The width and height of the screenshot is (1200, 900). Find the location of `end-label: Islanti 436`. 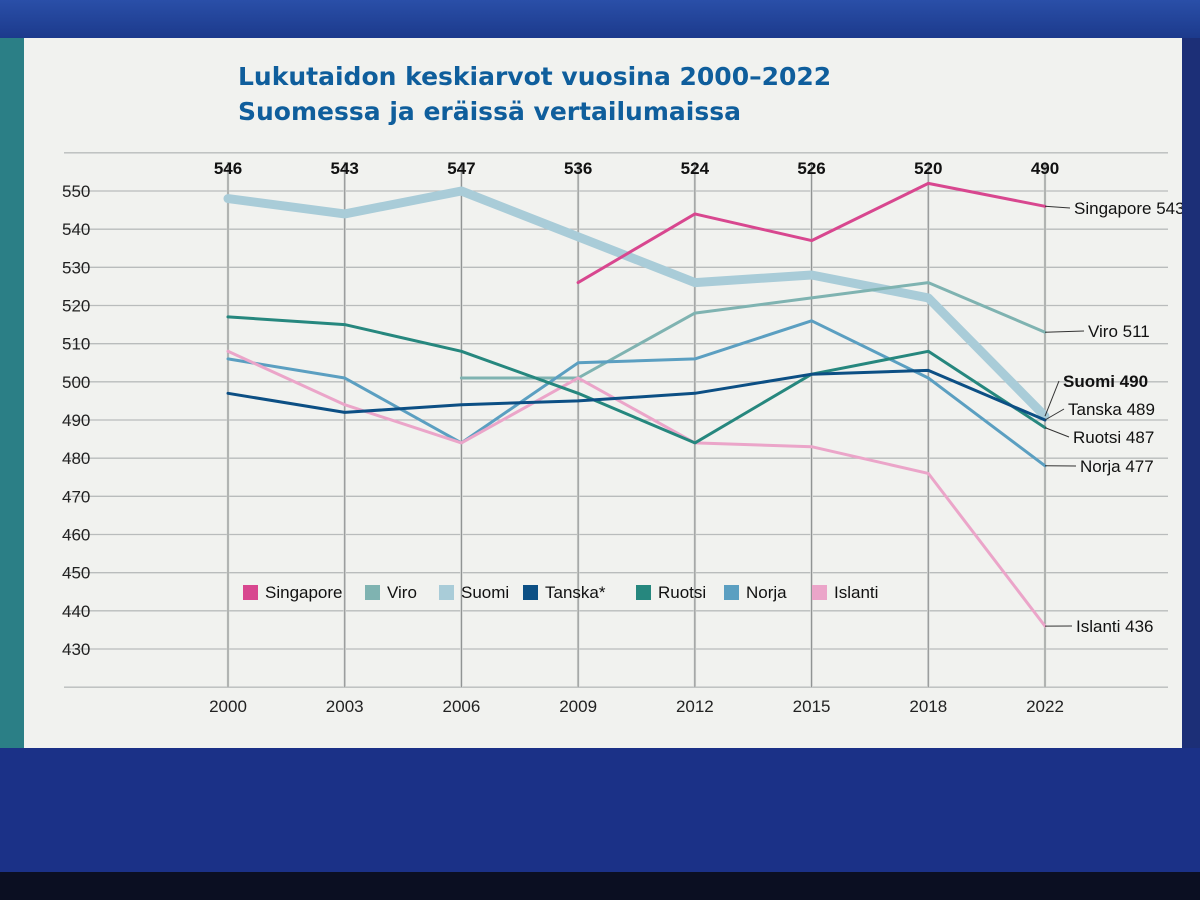

end-label: Islanti 436 is located at coordinates (1115, 626).